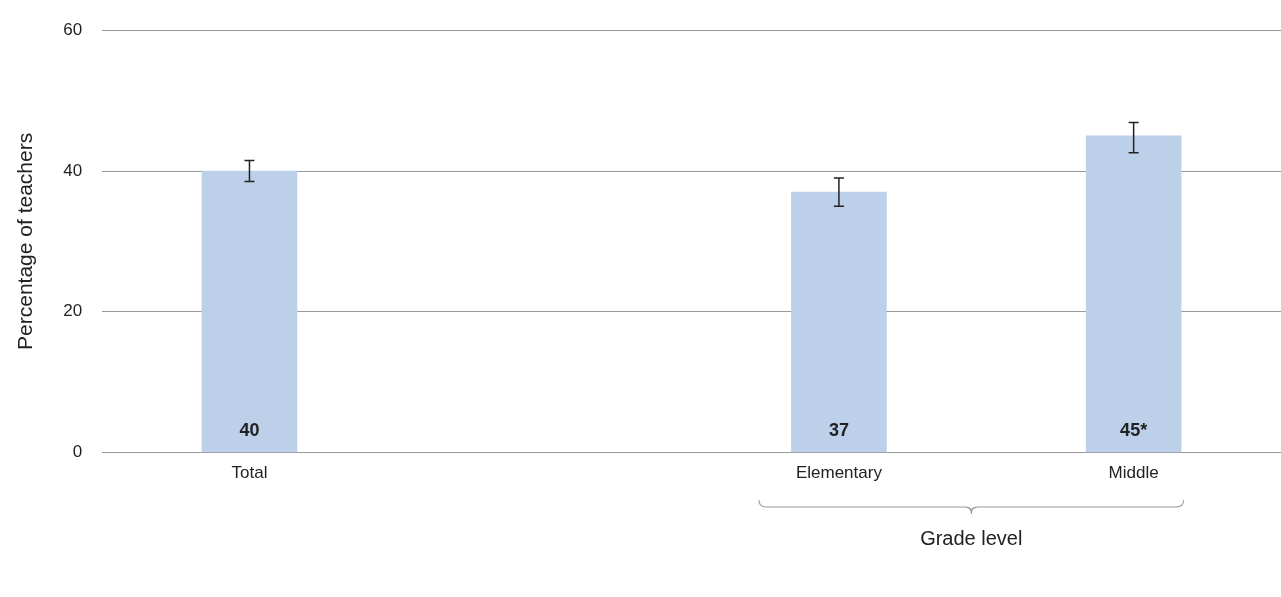  I want to click on y-tick-label: 60, so click(73, 29).